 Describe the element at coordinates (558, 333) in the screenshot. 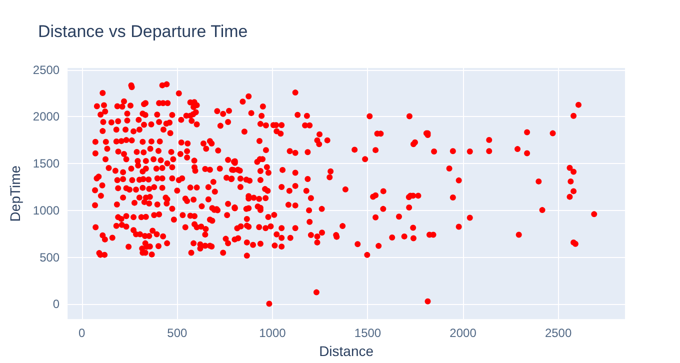

I see `x-tick-label: 2500` at that location.